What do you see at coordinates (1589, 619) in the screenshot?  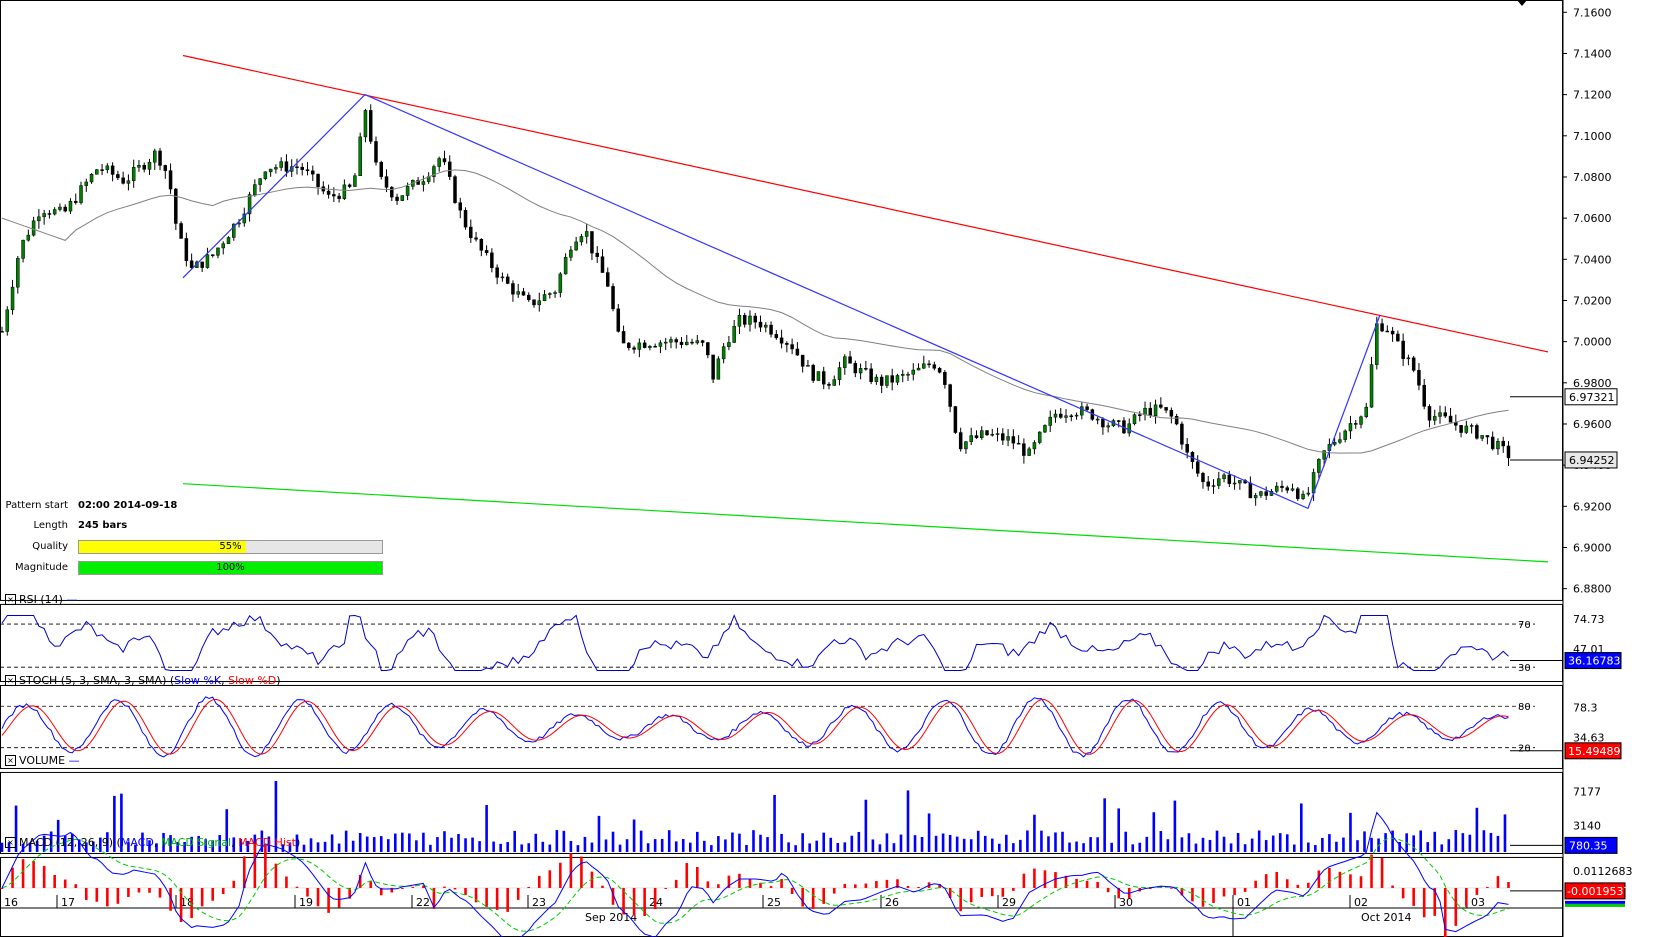 I see `rsi-tick-label: 74.73` at bounding box center [1589, 619].